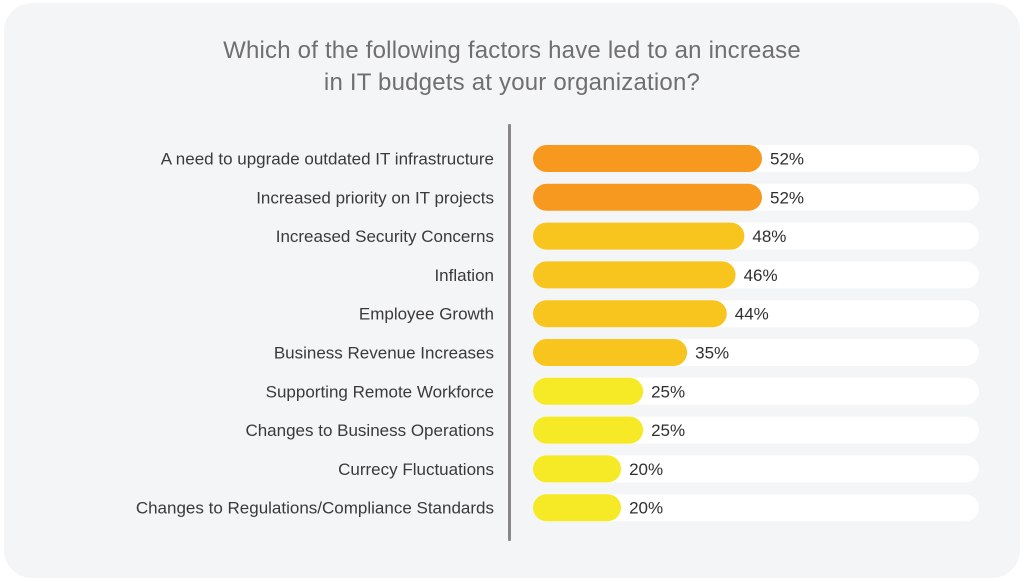 The height and width of the screenshot is (581, 1024). I want to click on bar-row: Currecy Fluctuations 20%, so click(658, 469).